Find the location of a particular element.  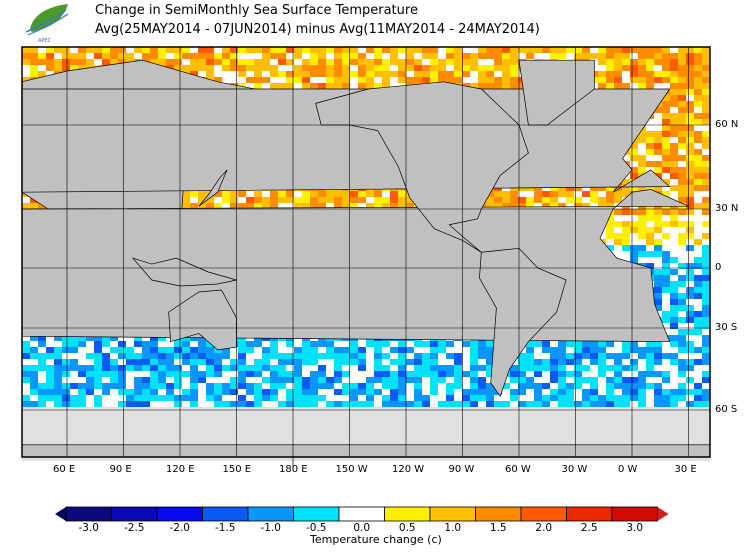

colorbar-tick-label: 2.0 is located at coordinates (544, 528).